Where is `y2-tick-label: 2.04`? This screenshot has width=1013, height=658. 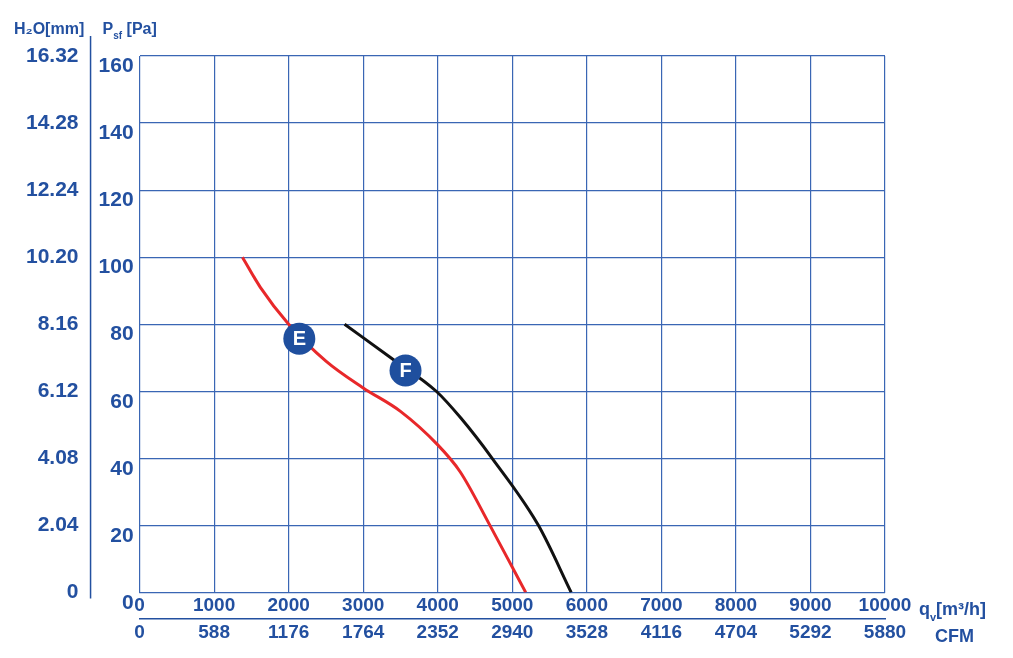
y2-tick-label: 2.04 is located at coordinates (58, 524).